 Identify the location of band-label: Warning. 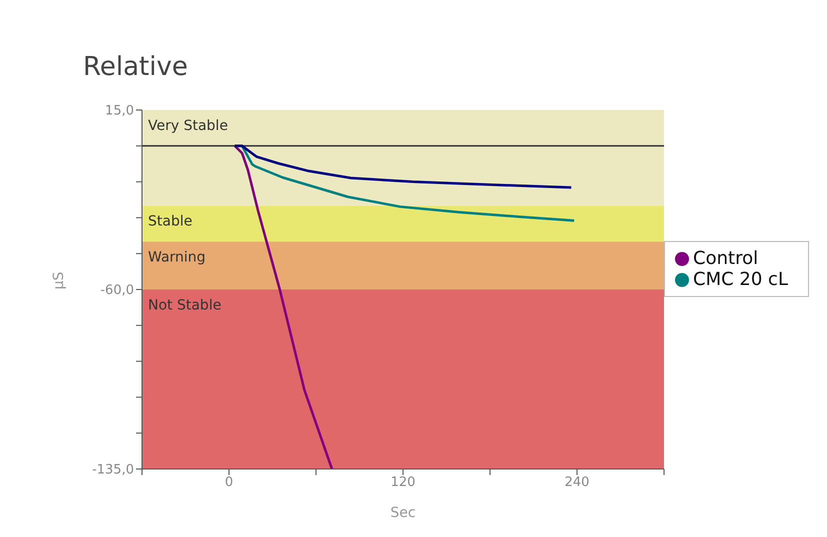
(177, 258).